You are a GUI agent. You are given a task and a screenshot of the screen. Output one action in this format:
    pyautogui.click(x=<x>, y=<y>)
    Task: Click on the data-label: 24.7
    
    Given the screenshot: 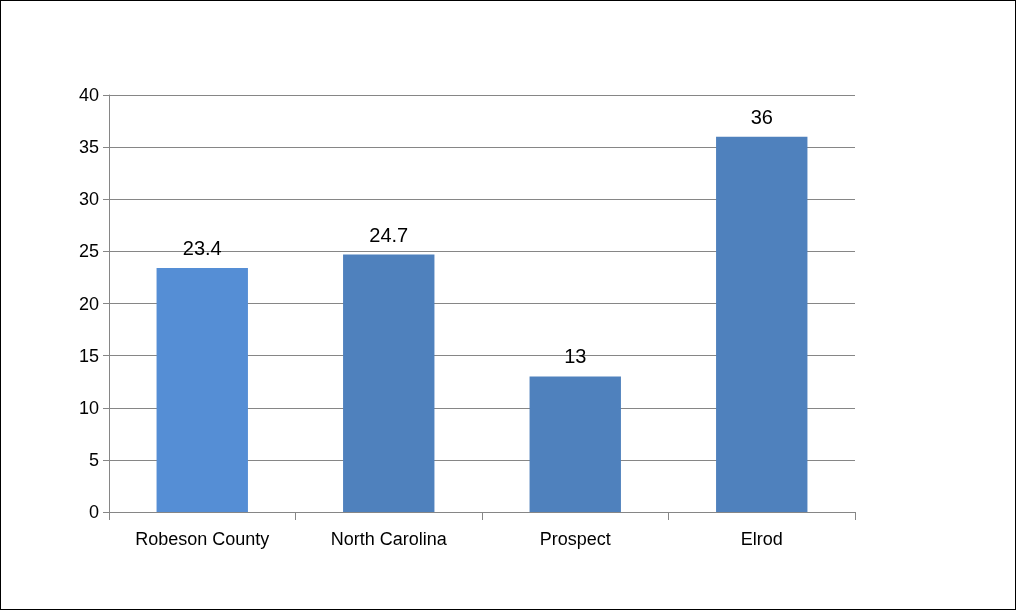 What is the action you would take?
    pyautogui.click(x=389, y=234)
    